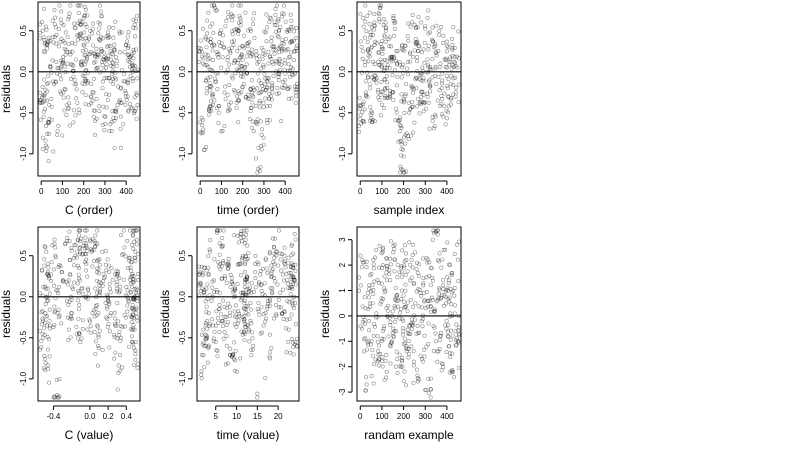 The height and width of the screenshot is (450, 800). I want to click on x-tick-label: 5, so click(216, 416).